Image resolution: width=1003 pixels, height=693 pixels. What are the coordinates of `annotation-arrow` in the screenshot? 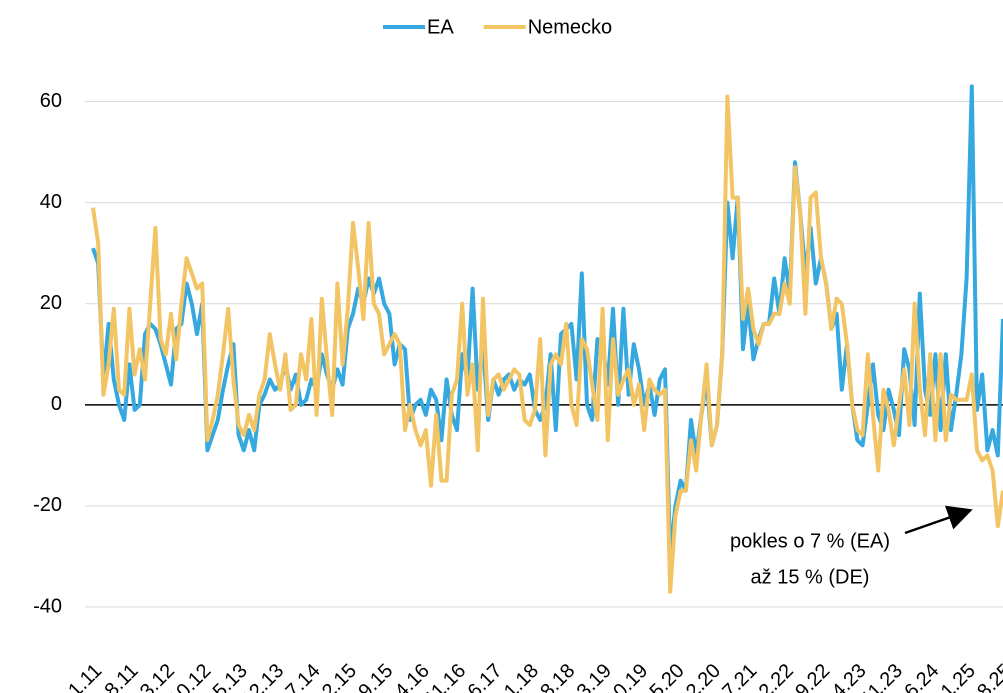 It's located at (938, 520).